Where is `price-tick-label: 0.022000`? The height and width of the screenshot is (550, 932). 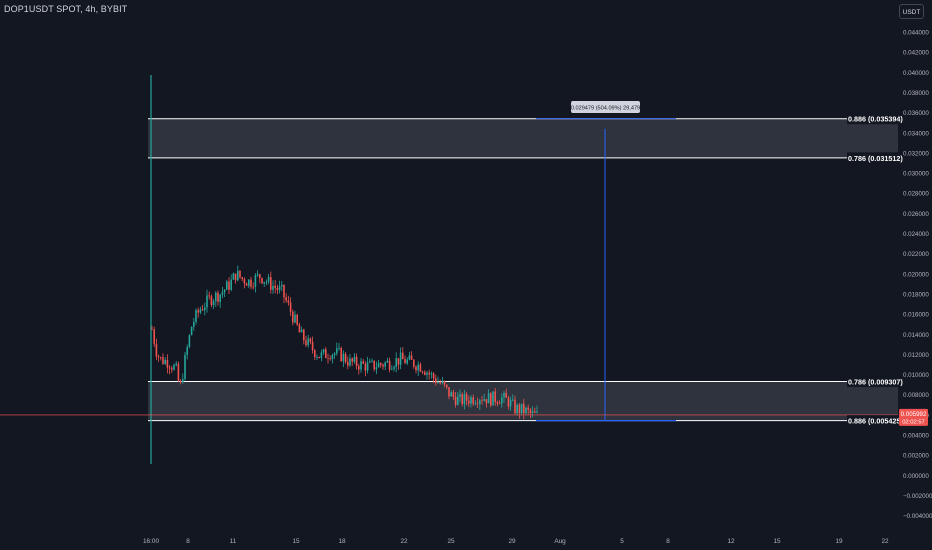 price-tick-label: 0.022000 is located at coordinates (916, 254).